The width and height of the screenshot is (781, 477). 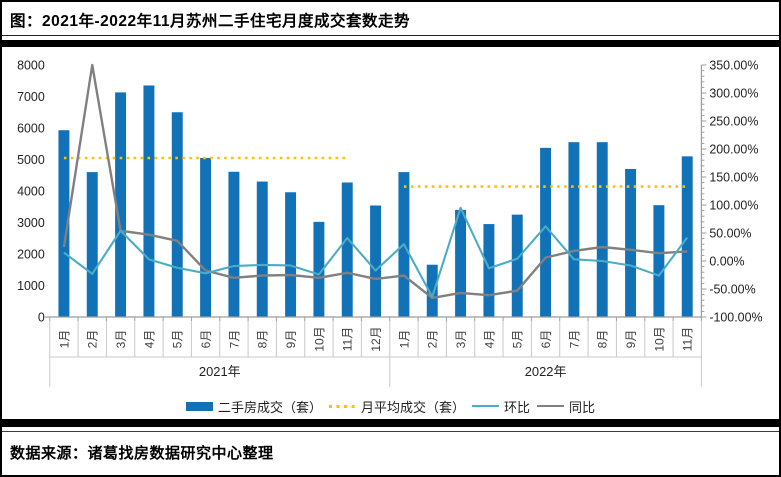 What do you see at coordinates (733, 205) in the screenshot?
I see `right-axis-tick-label: 100.00%` at bounding box center [733, 205].